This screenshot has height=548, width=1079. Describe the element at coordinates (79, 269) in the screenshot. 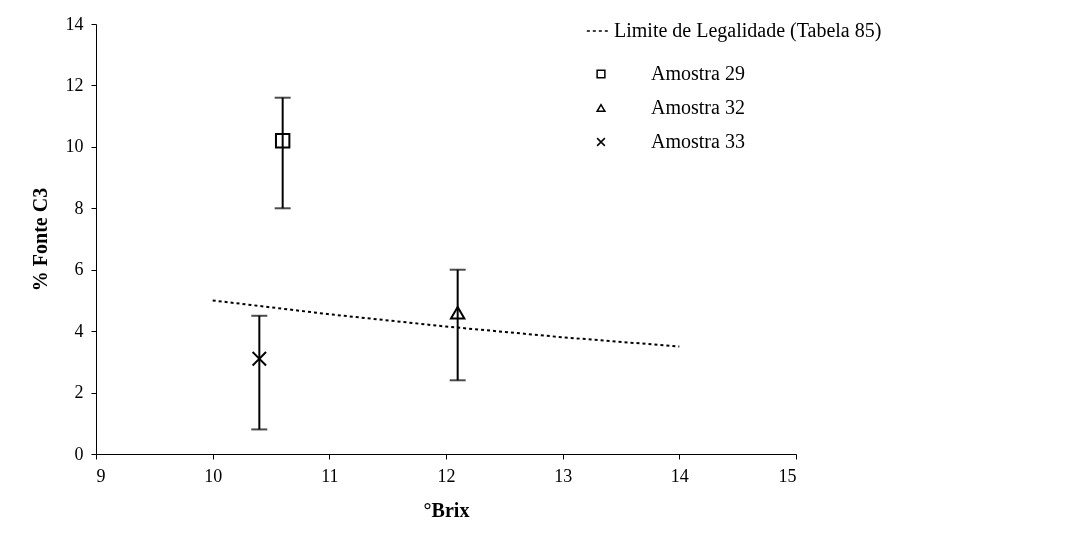

I see `y-tick-label: 6` at that location.